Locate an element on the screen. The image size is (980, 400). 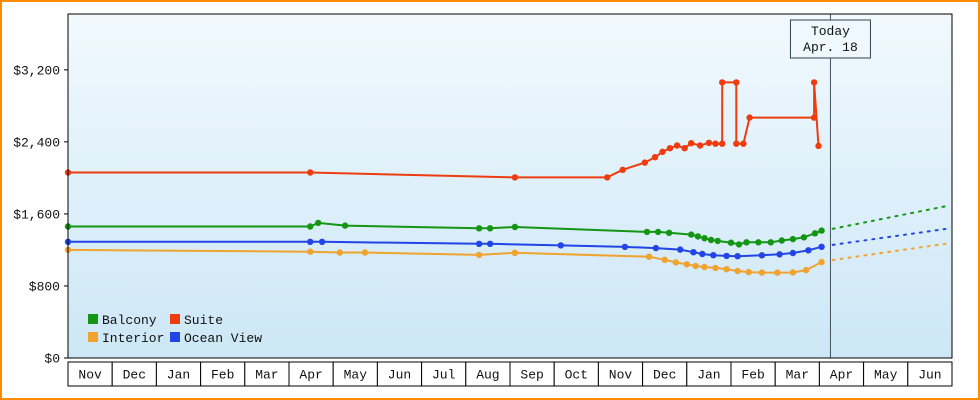
month-label: Oct is located at coordinates (576, 375).